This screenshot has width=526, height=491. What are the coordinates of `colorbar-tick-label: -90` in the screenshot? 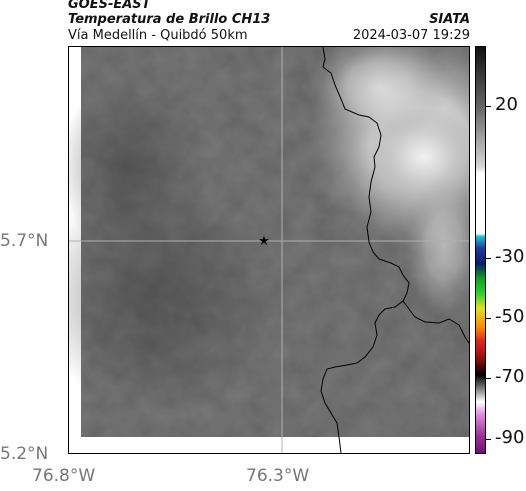 It's located at (510, 437).